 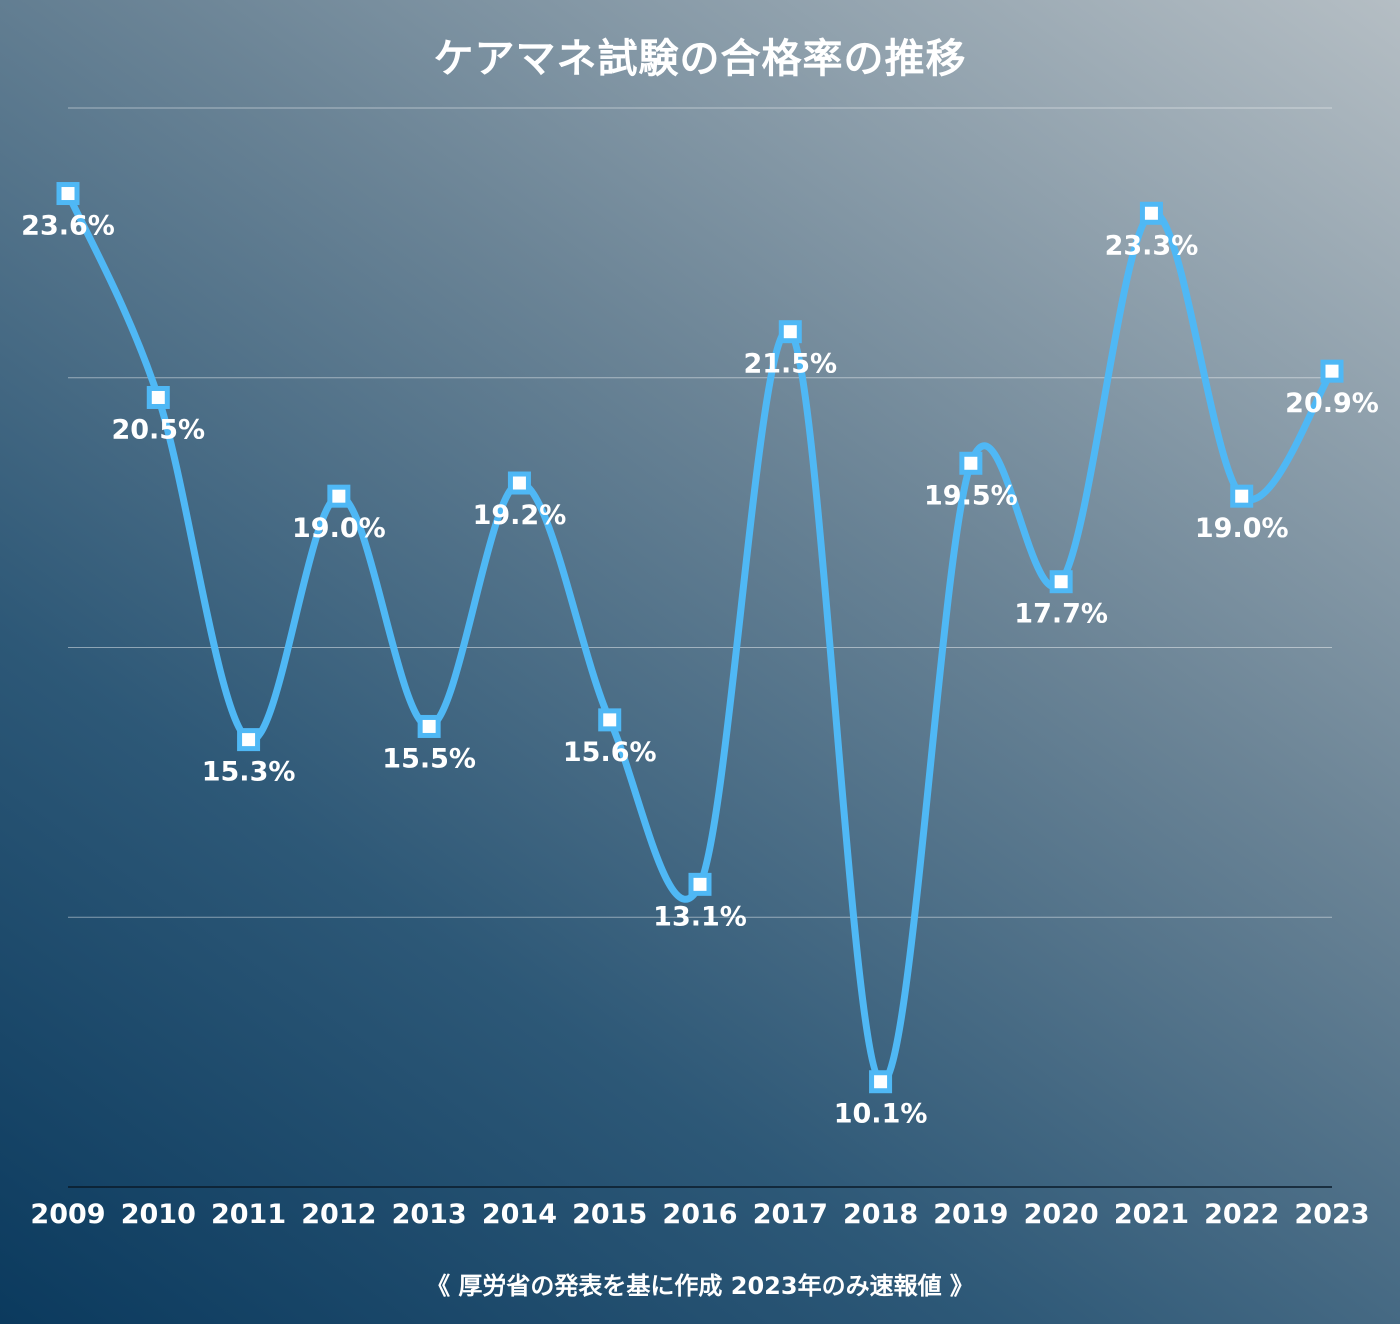 What do you see at coordinates (790, 1214) in the screenshot?
I see `x-tick-label: 2017` at bounding box center [790, 1214].